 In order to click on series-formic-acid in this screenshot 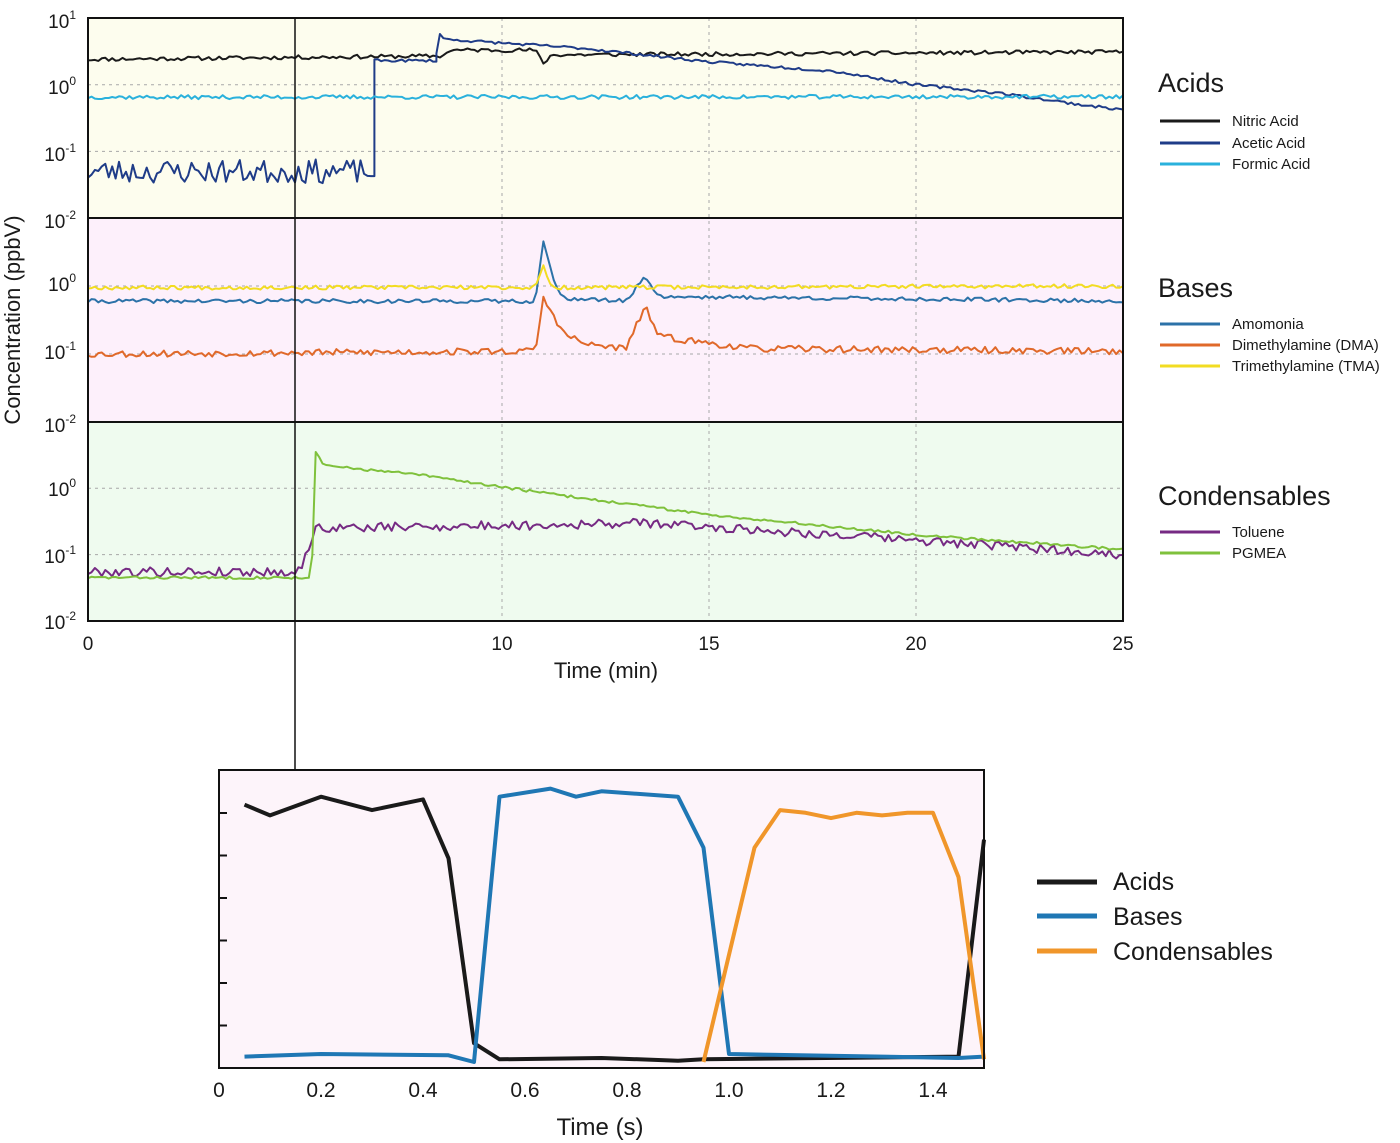, I will do `click(605, 97)`.